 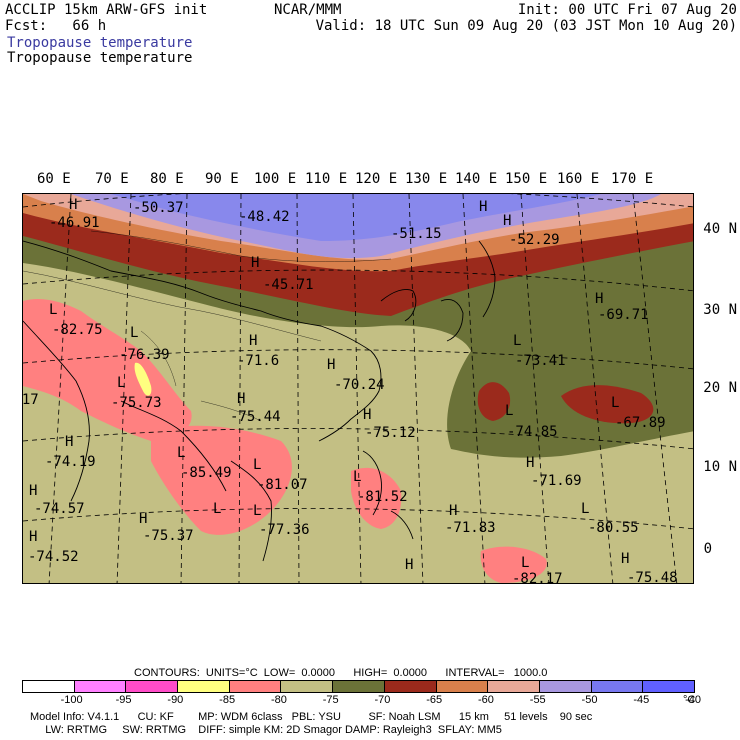 I want to click on contour-value: -85.49, so click(x=206, y=473).